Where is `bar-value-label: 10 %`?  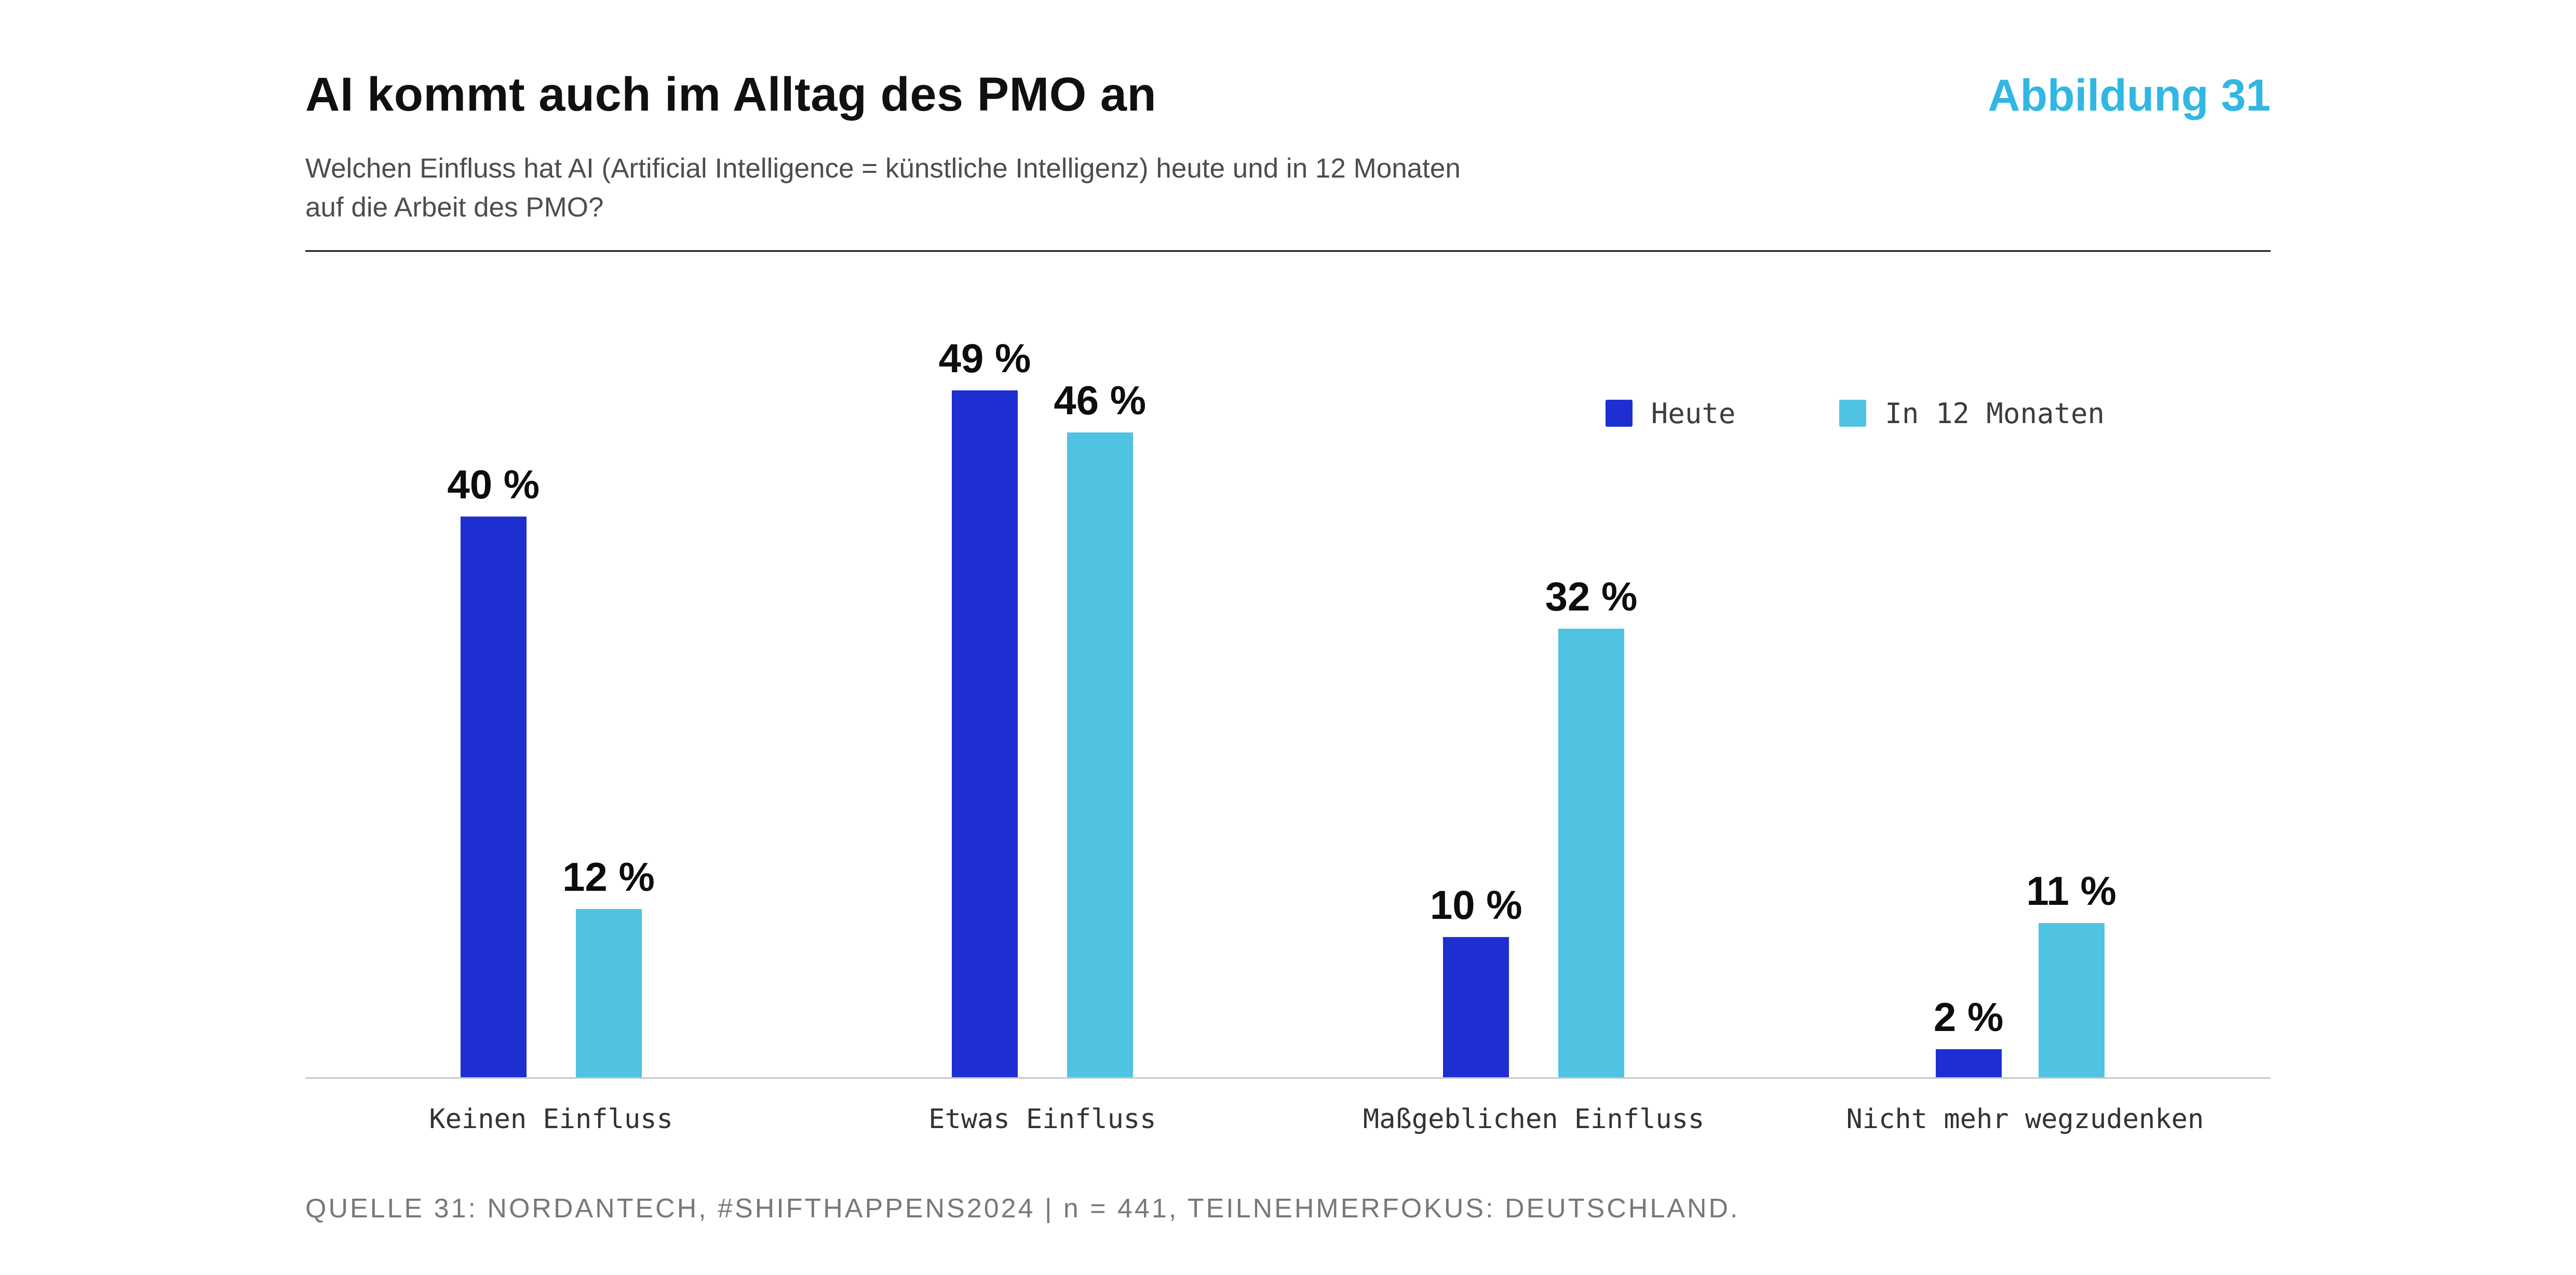 bar-value-label: 10 % is located at coordinates (1475, 904).